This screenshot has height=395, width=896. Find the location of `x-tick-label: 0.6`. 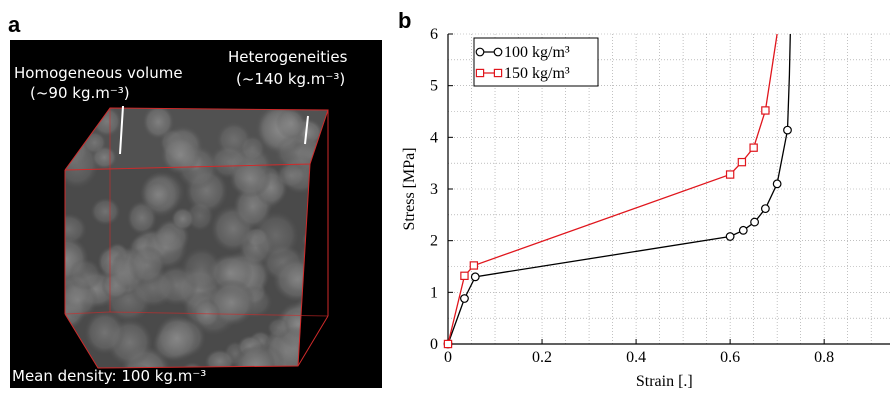

x-tick-label: 0.6 is located at coordinates (730, 357).